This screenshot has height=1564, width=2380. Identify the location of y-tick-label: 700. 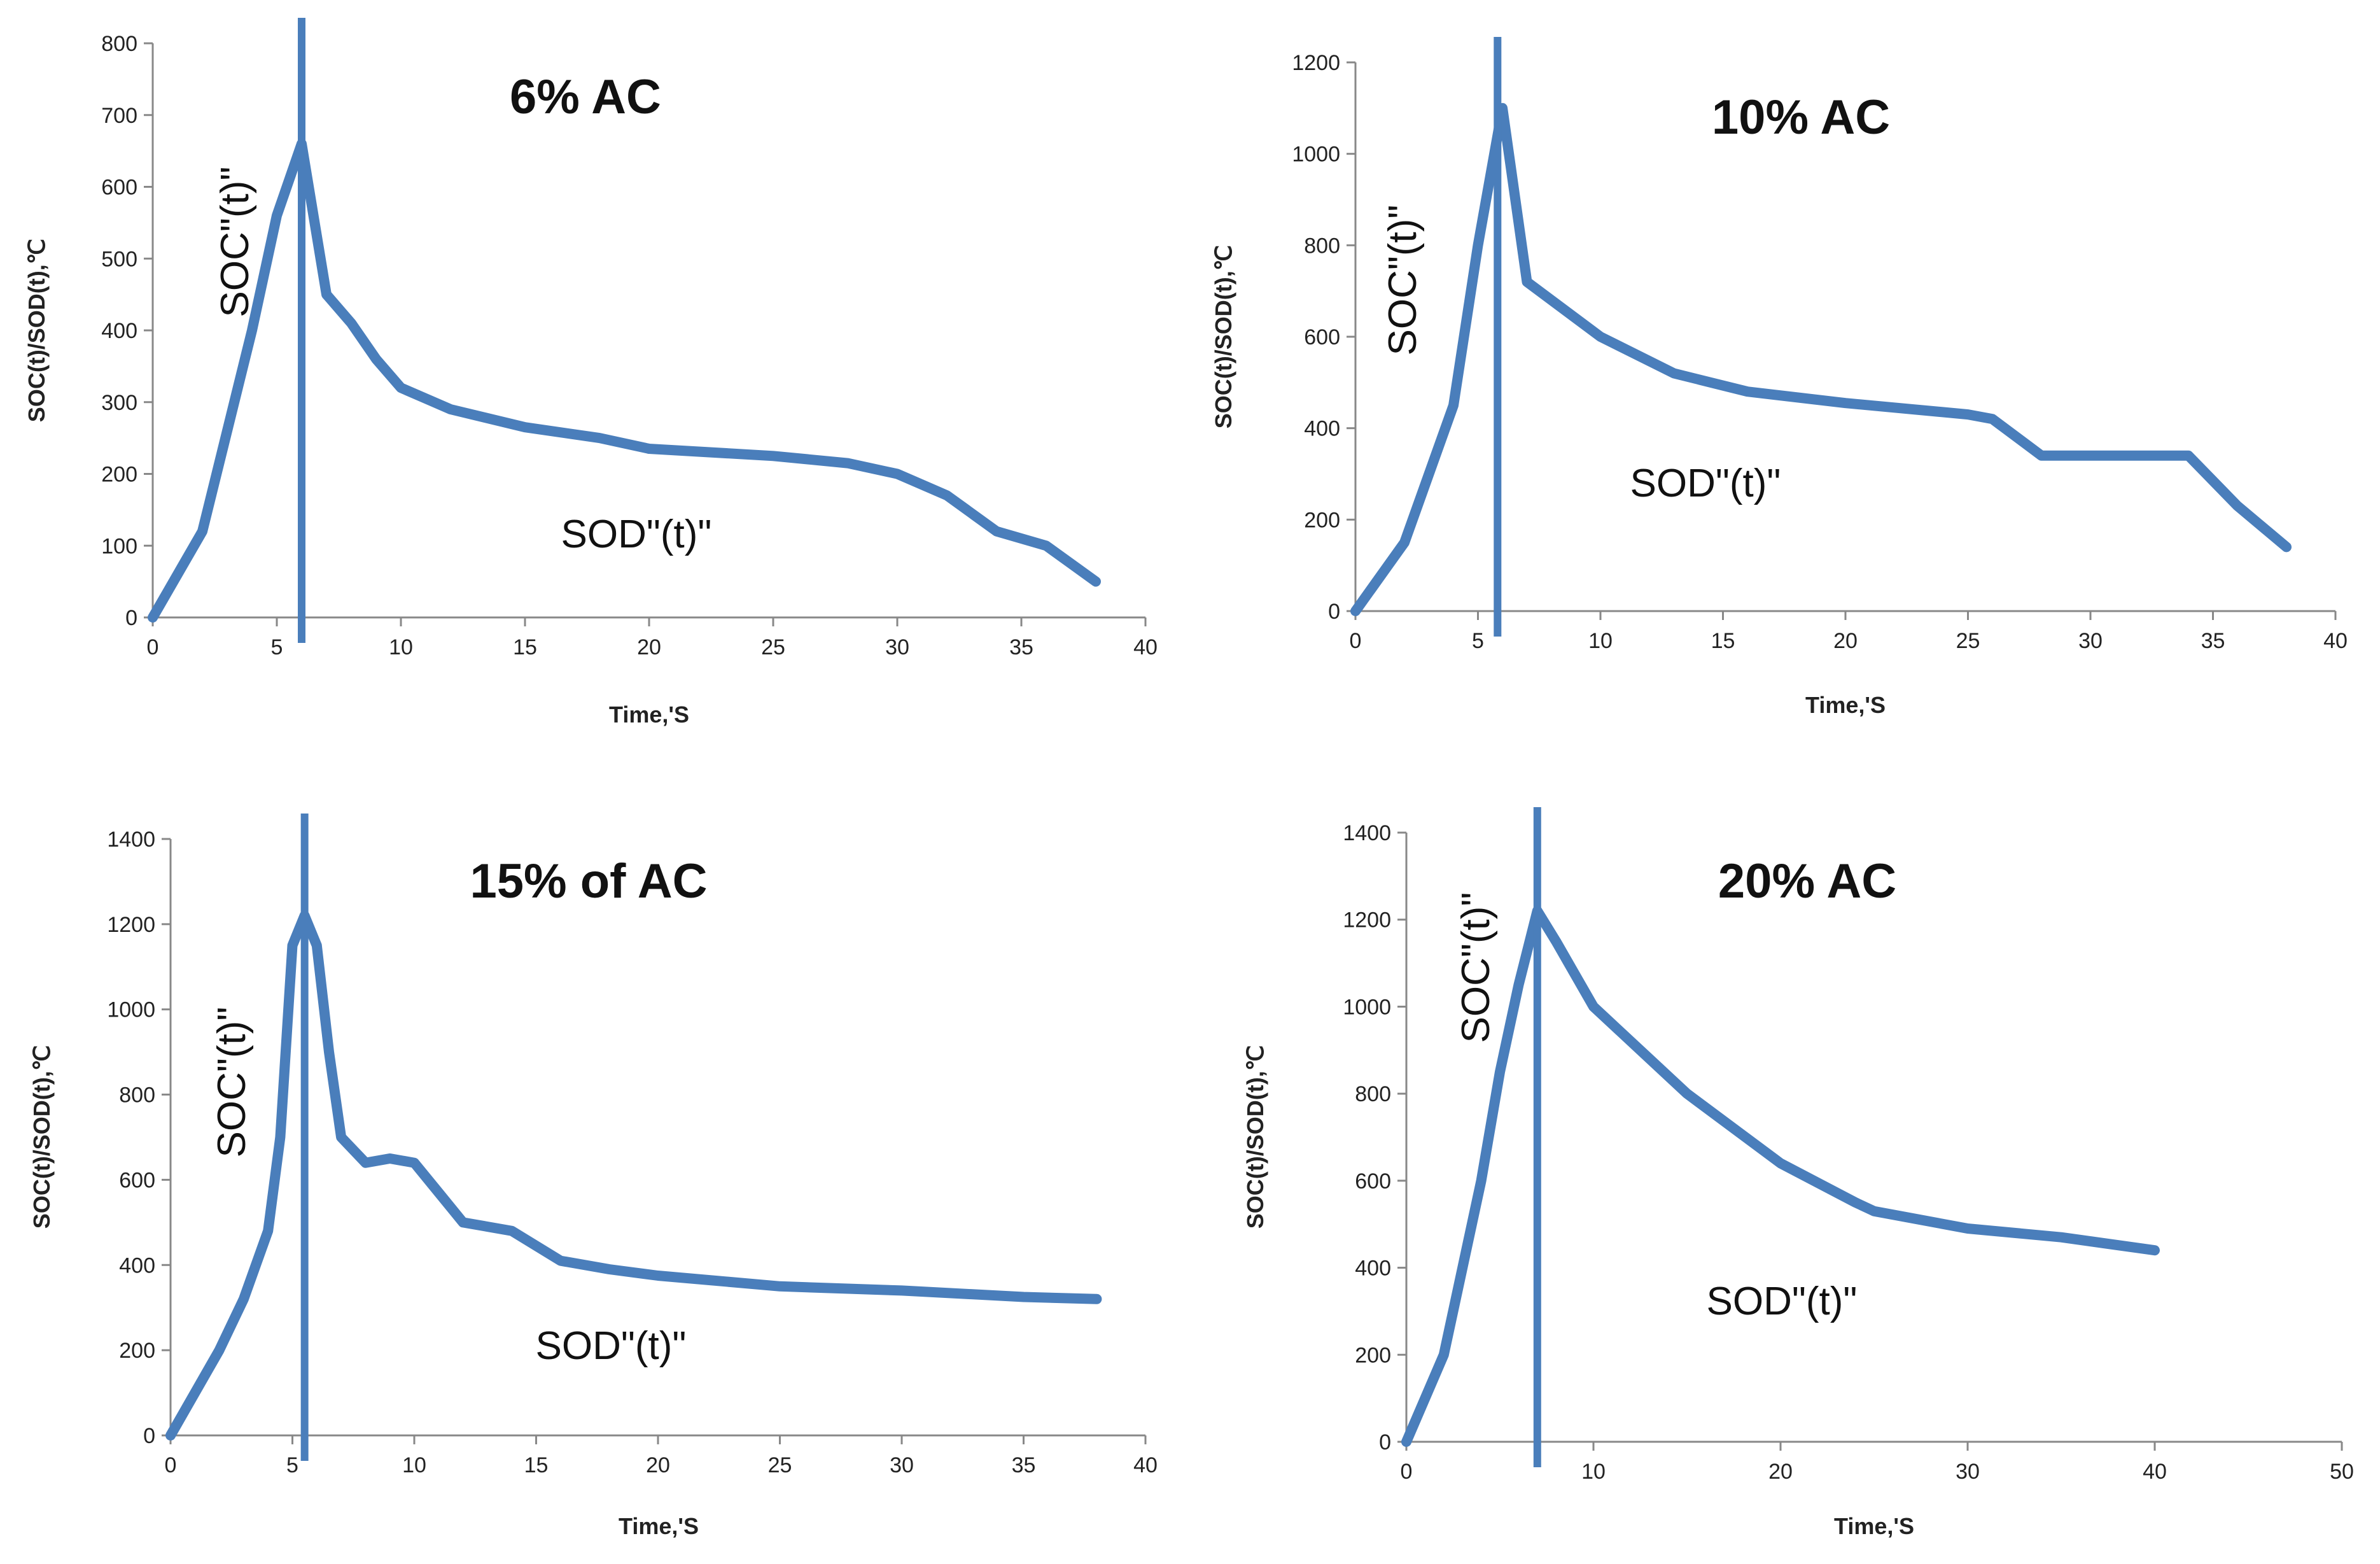
(119, 116).